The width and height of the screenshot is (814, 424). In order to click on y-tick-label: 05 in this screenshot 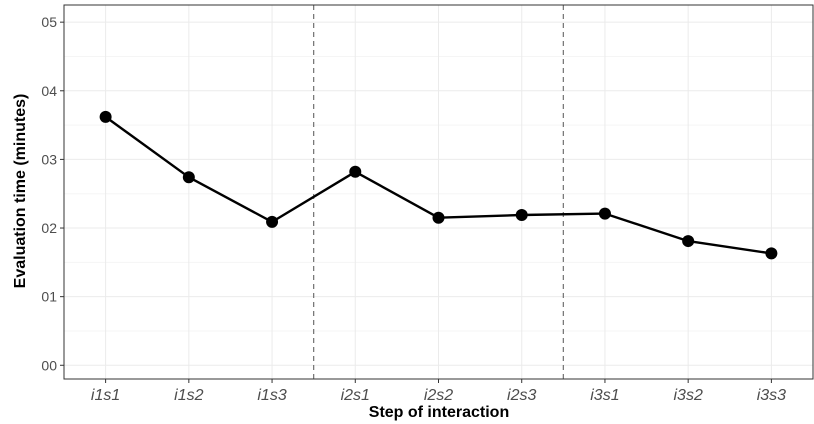, I will do `click(49, 22)`.